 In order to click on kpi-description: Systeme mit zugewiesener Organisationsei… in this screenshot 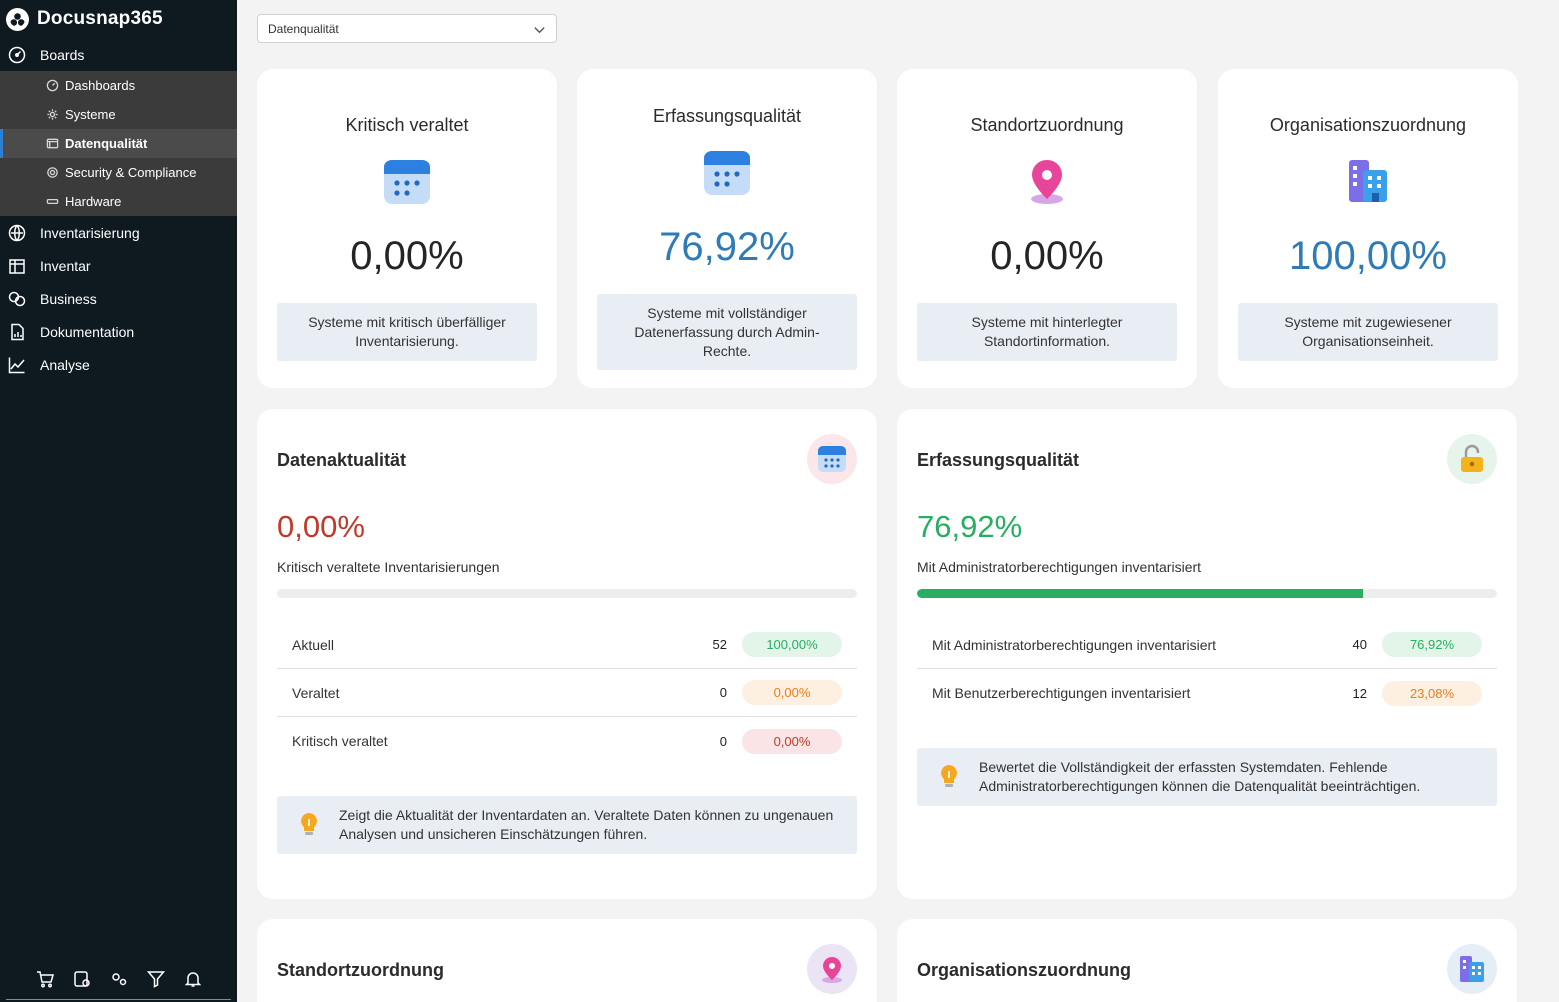, I will do `click(1368, 332)`.